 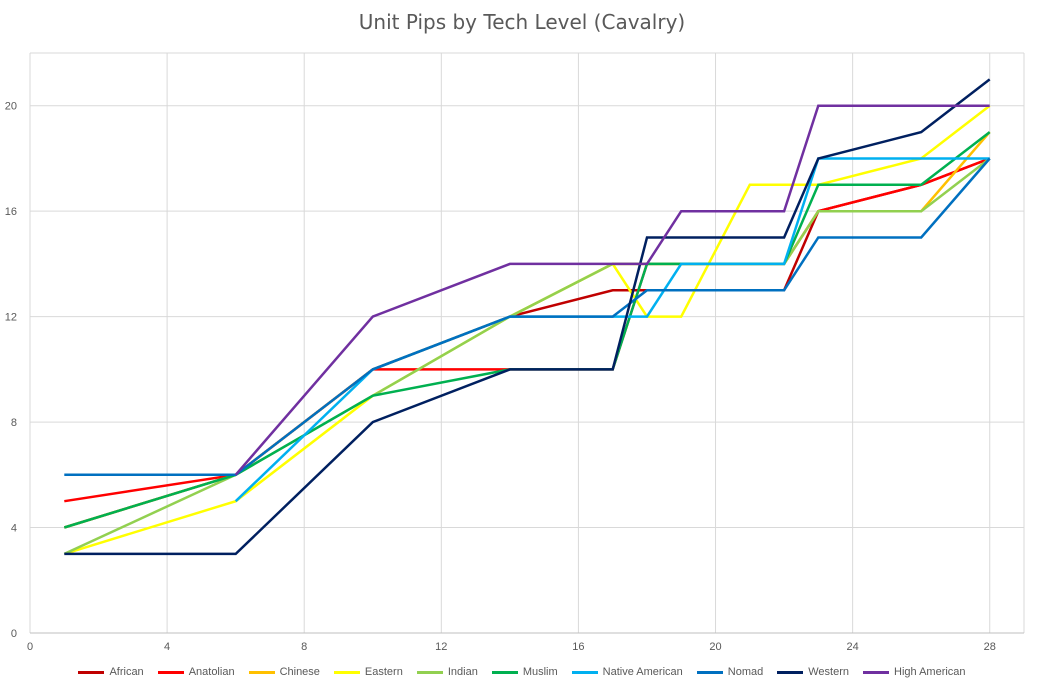 I want to click on legend-item-african: African, so click(x=111, y=672).